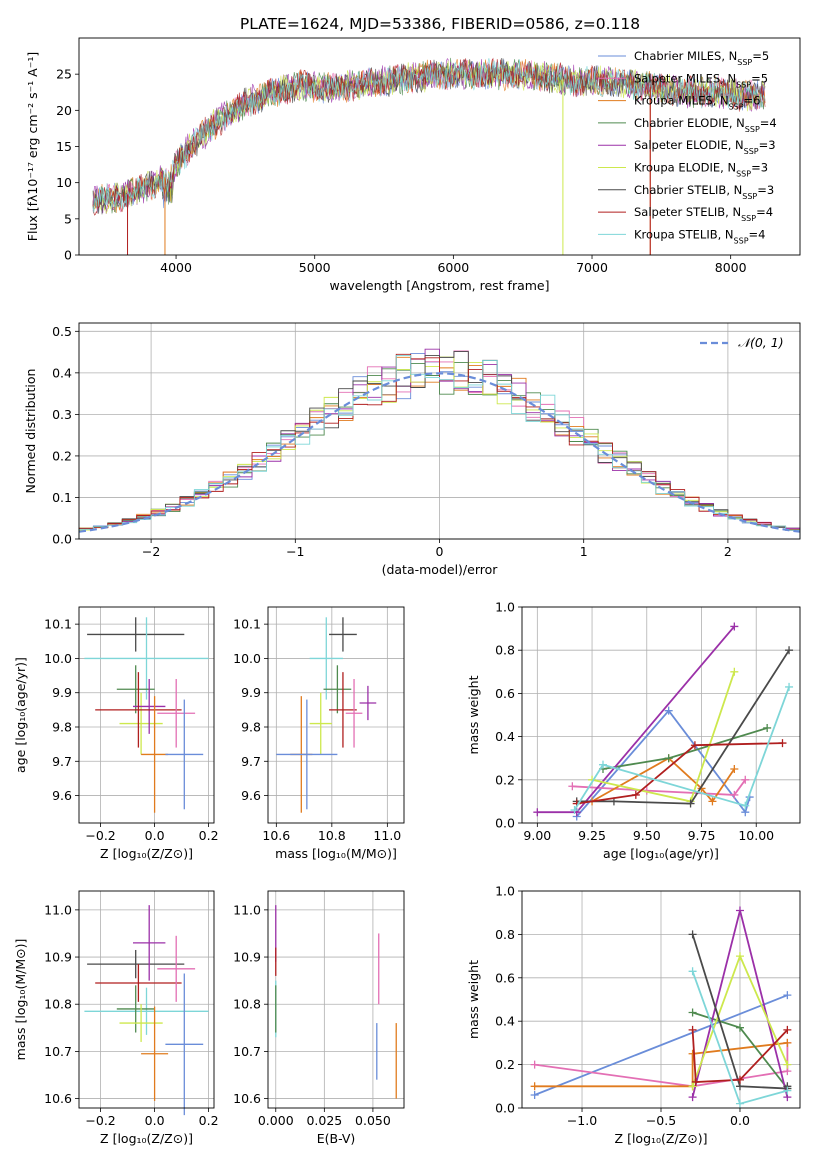  Describe the element at coordinates (276, 835) in the screenshot. I see `x-tick-label: 10.6` at that location.